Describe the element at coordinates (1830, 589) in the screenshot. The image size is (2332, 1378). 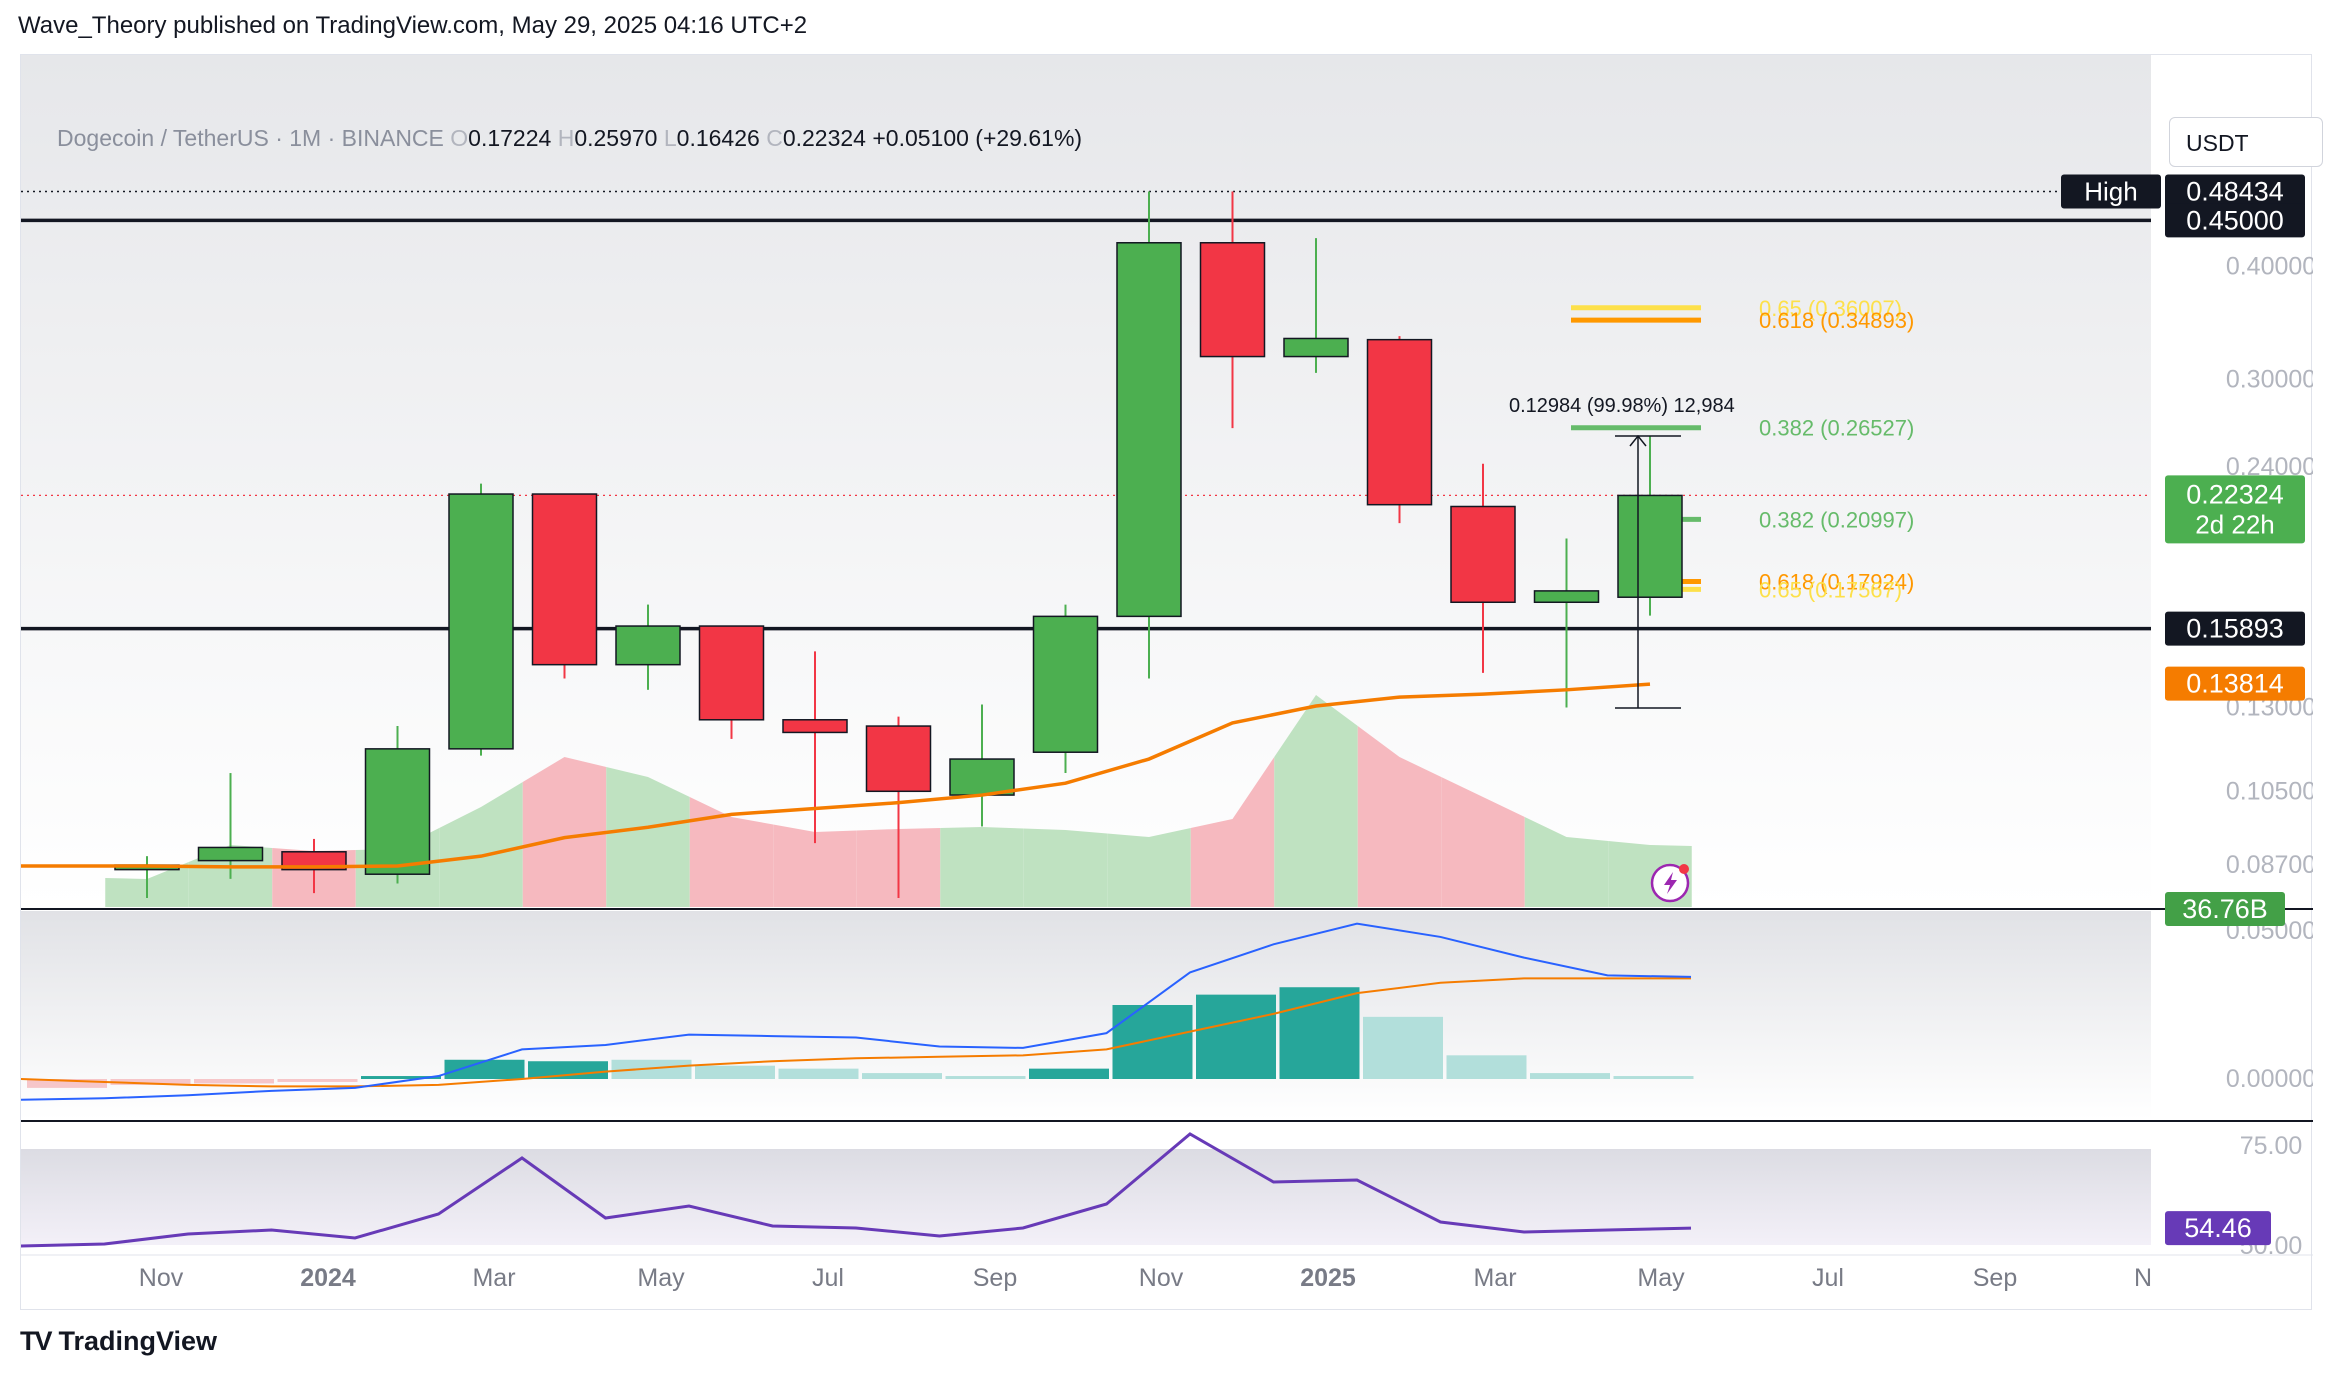
I see `fib-level-label: 0.65 (0.17567)` at that location.